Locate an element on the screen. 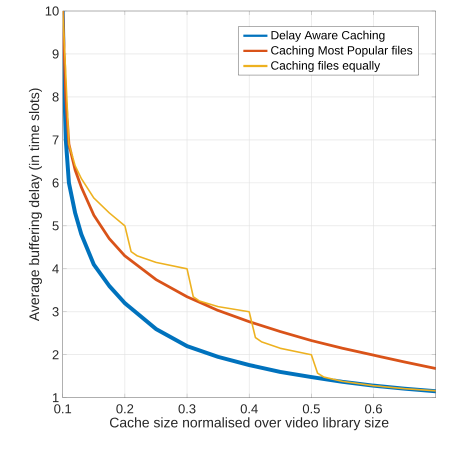 The width and height of the screenshot is (466, 457). x-tick-label: 0.3 is located at coordinates (187, 409).